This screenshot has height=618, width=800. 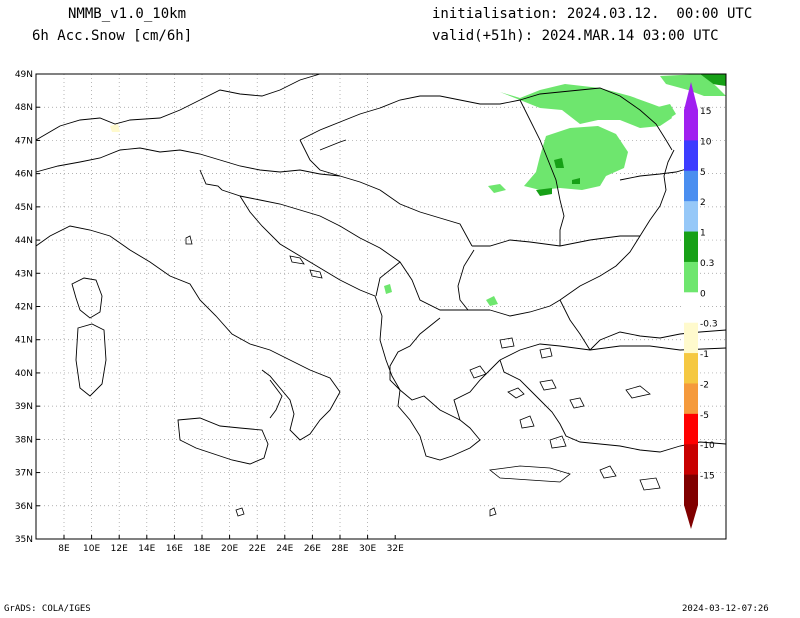 I want to click on colorbar-label: 1, so click(x=703, y=234).